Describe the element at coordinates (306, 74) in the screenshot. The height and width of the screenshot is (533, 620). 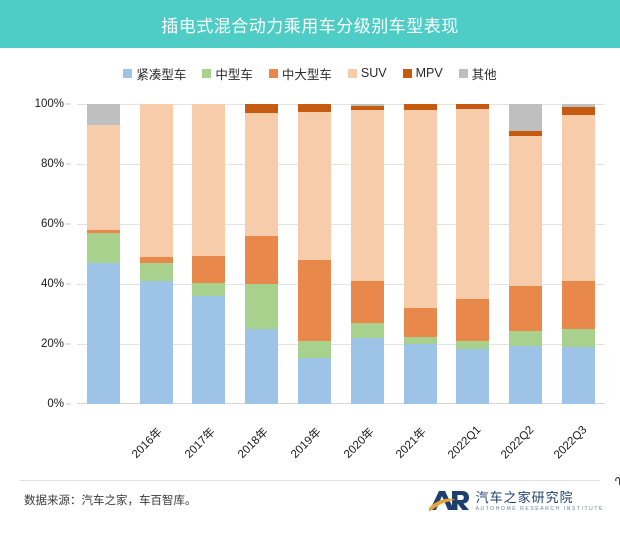
I see `legend-label: 中大型车` at that location.